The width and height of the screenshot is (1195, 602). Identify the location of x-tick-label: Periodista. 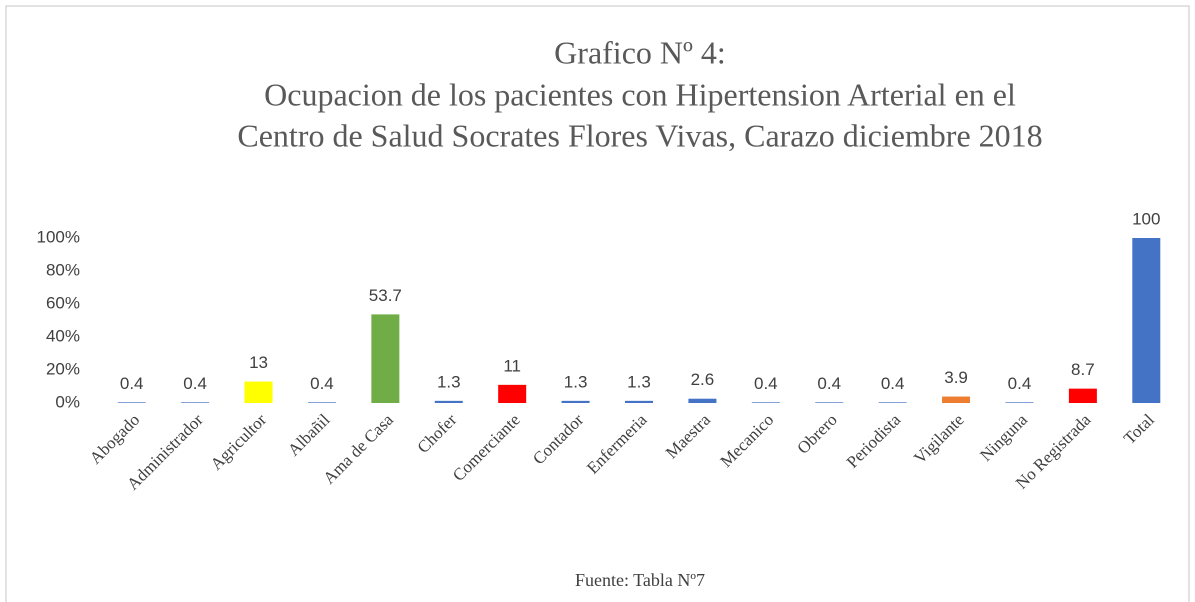
(874, 441).